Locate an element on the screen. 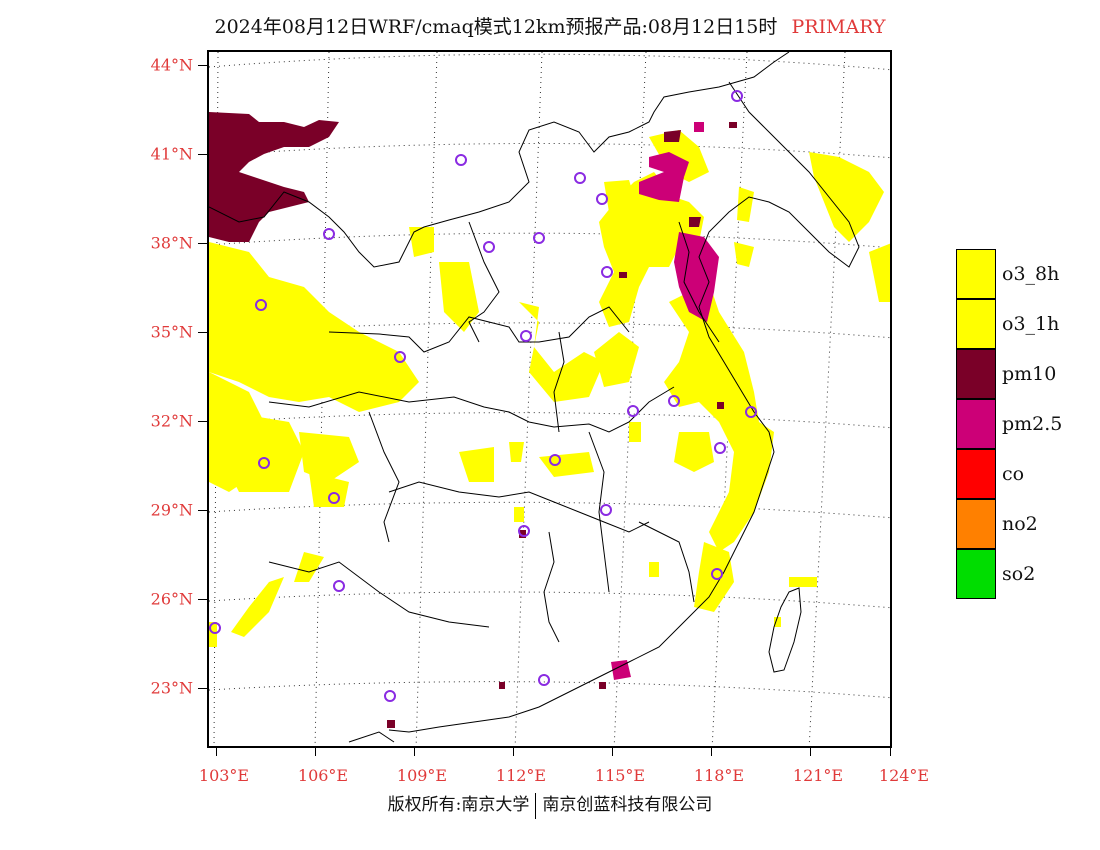 The image size is (1100, 850). lat-label-23: 23°N is located at coordinates (171, 688).